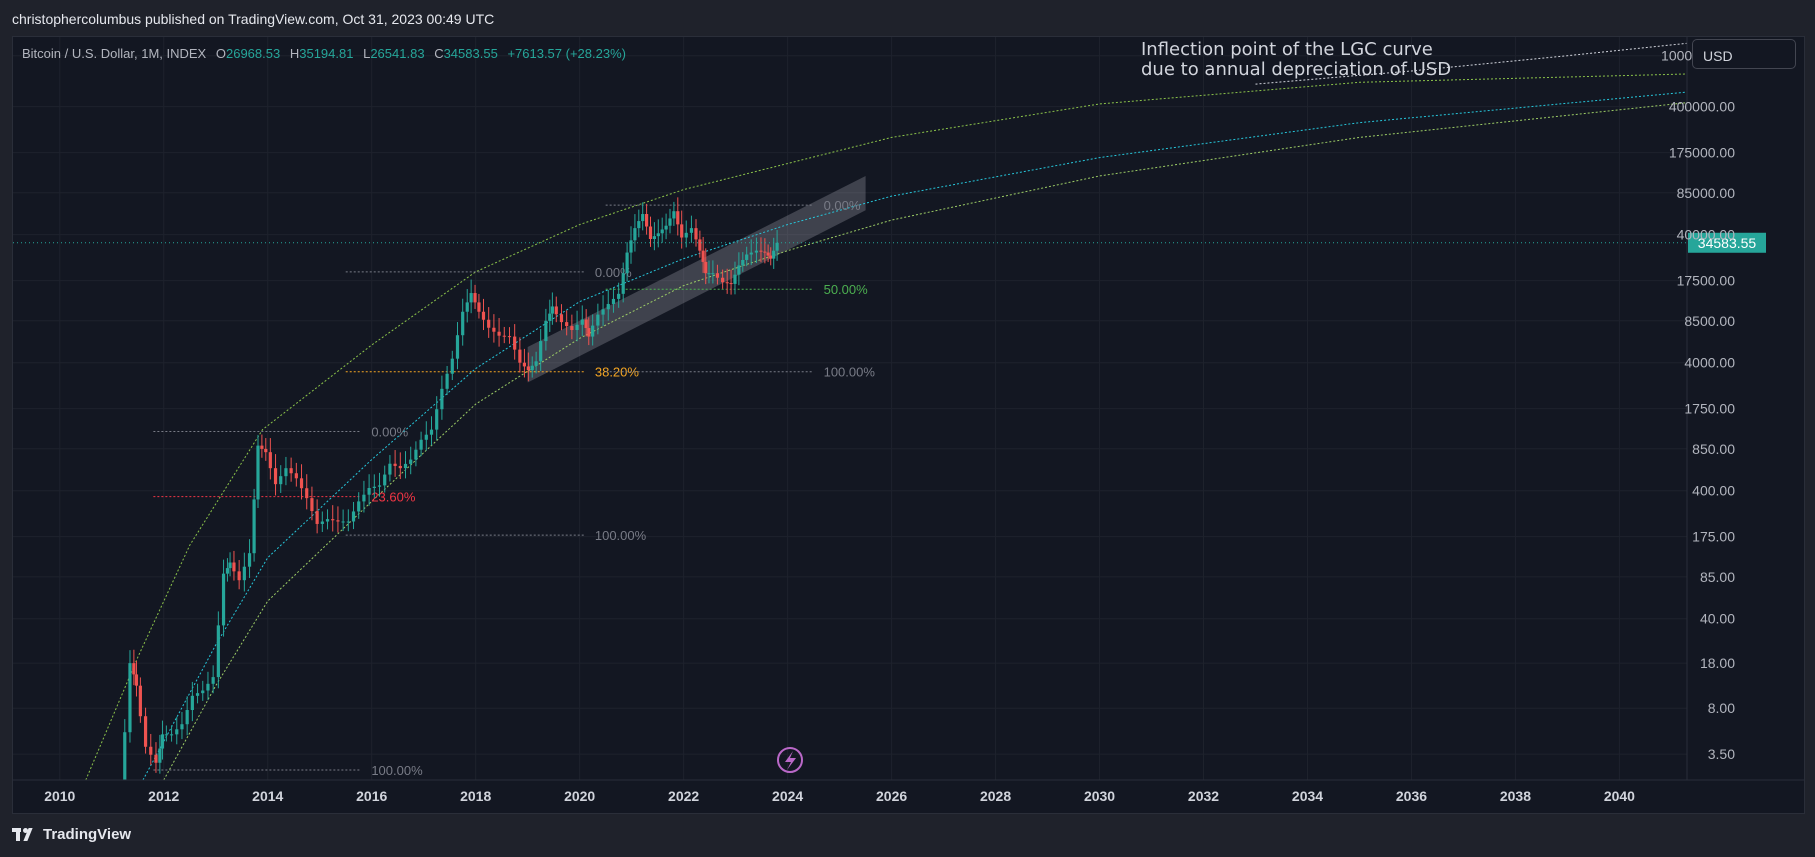 This screenshot has height=857, width=1815. Describe the element at coordinates (470, 53) in the screenshot. I see `close-value: 34583.55` at that location.